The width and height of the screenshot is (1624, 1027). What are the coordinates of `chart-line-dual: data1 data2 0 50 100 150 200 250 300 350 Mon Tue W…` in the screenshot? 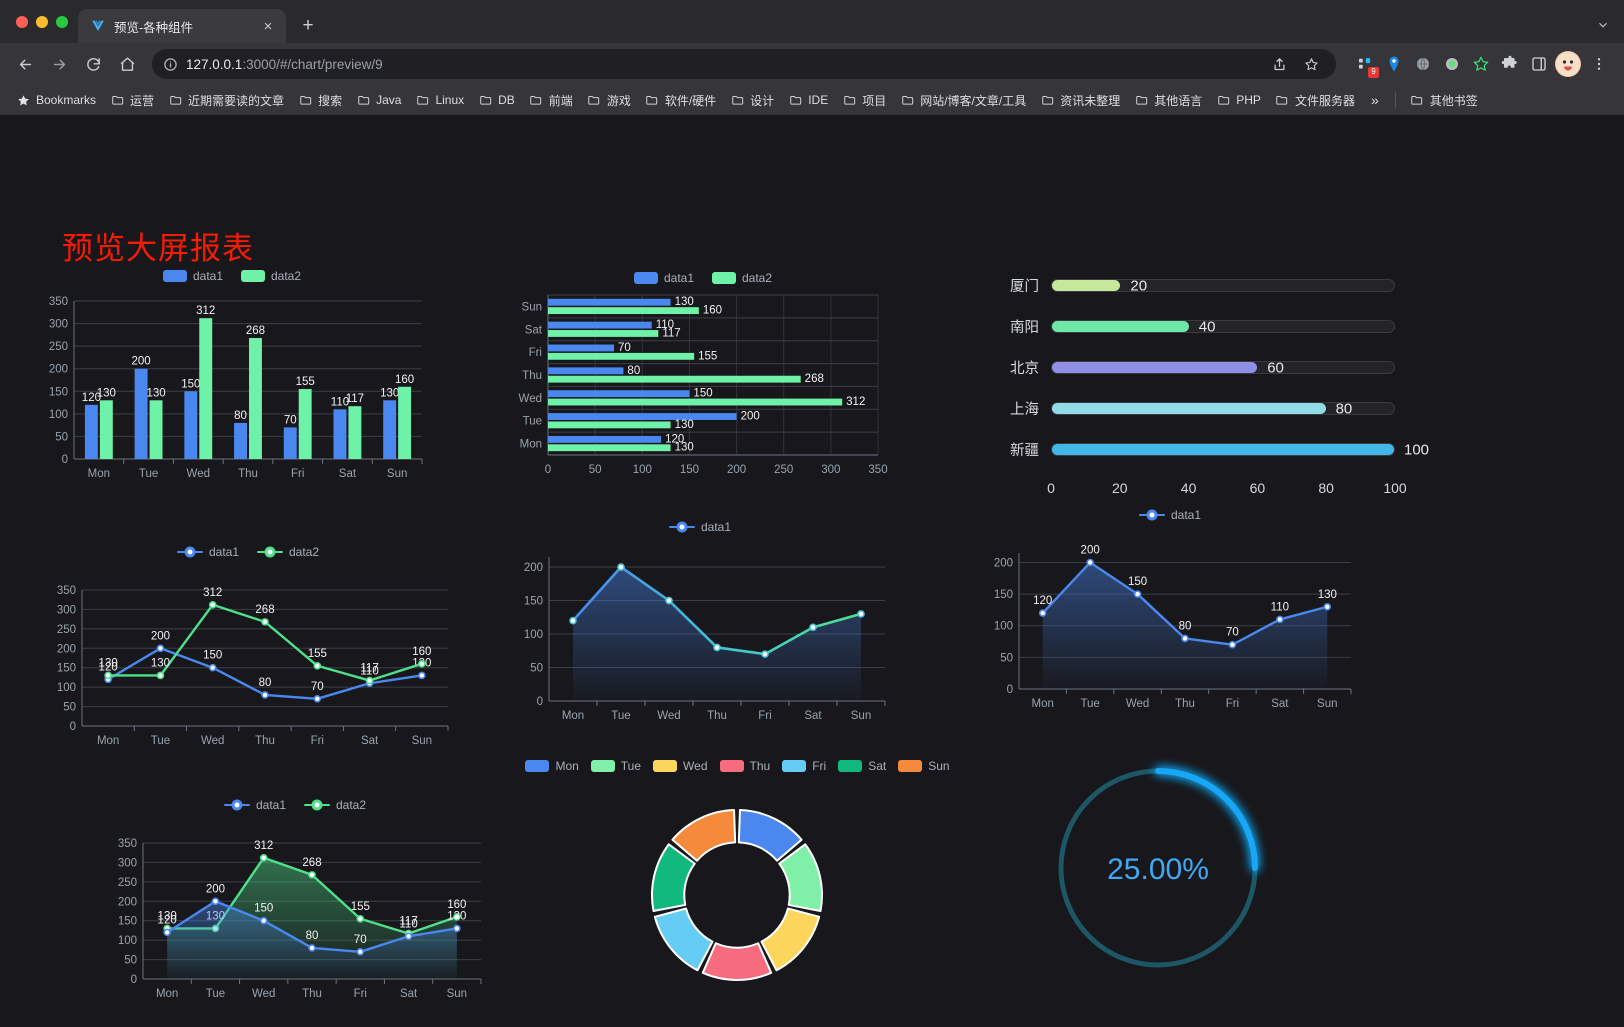 It's located at (248, 647).